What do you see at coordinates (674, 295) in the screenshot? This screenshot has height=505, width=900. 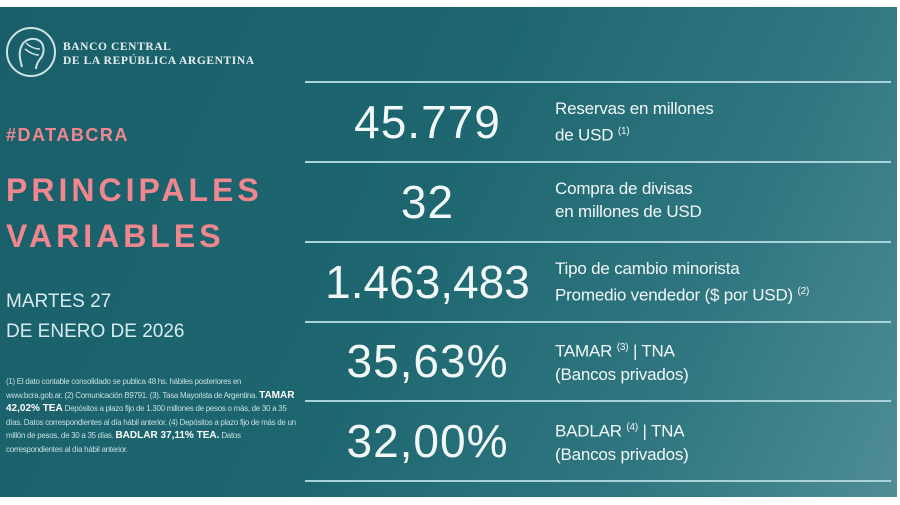 I see `label-line2: Promedio vendedor ($ por USD)` at bounding box center [674, 295].